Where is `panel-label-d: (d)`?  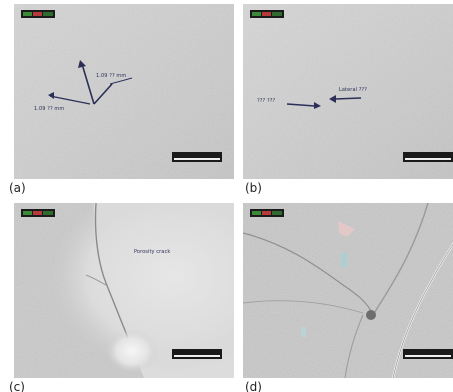
panel-label-d: (d) is located at coordinates (253, 386).